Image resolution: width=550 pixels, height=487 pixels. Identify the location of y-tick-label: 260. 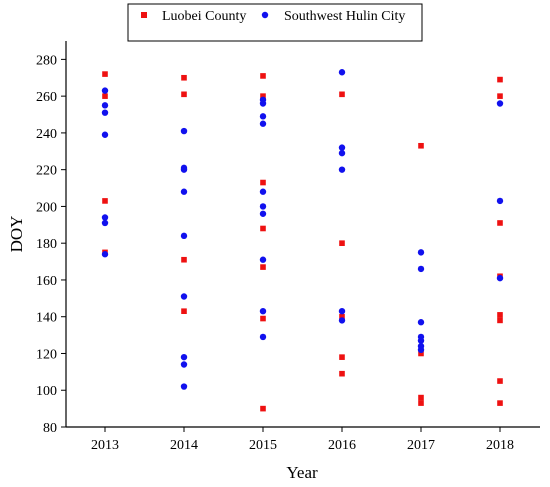
(46, 97).